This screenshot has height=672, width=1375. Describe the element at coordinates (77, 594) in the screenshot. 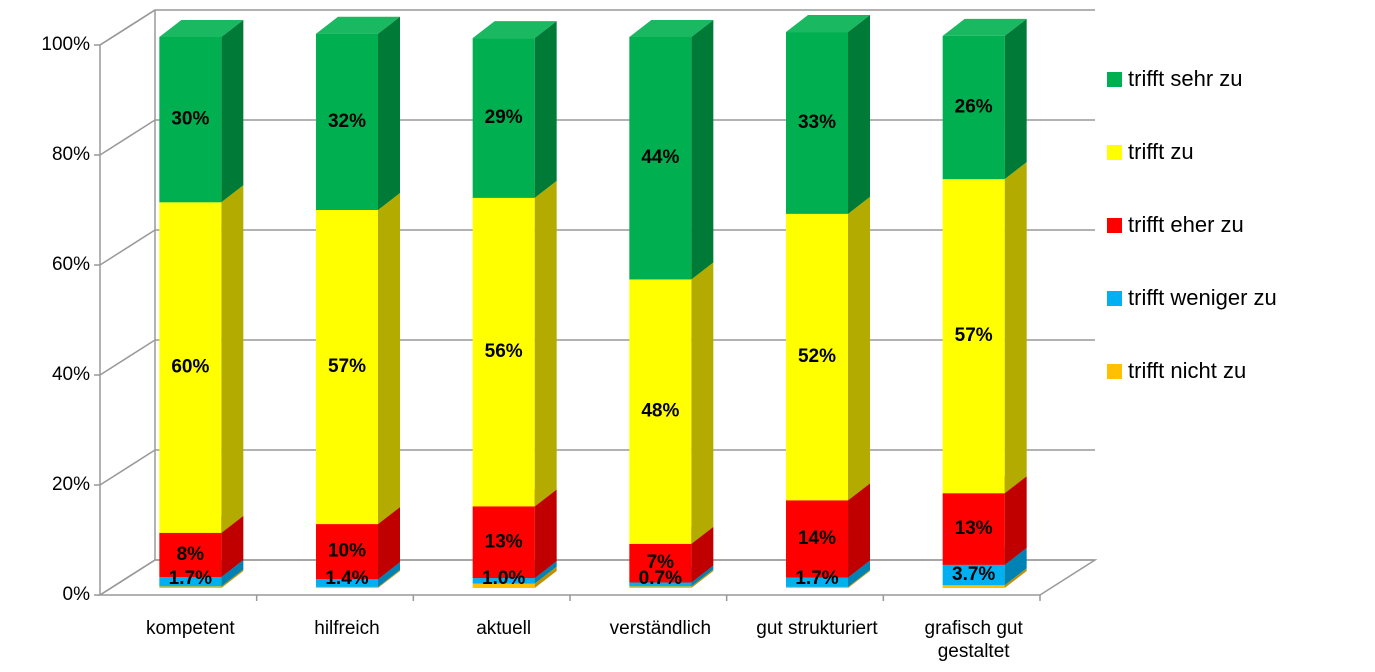

I see `y-tick-label: 0%` at that location.